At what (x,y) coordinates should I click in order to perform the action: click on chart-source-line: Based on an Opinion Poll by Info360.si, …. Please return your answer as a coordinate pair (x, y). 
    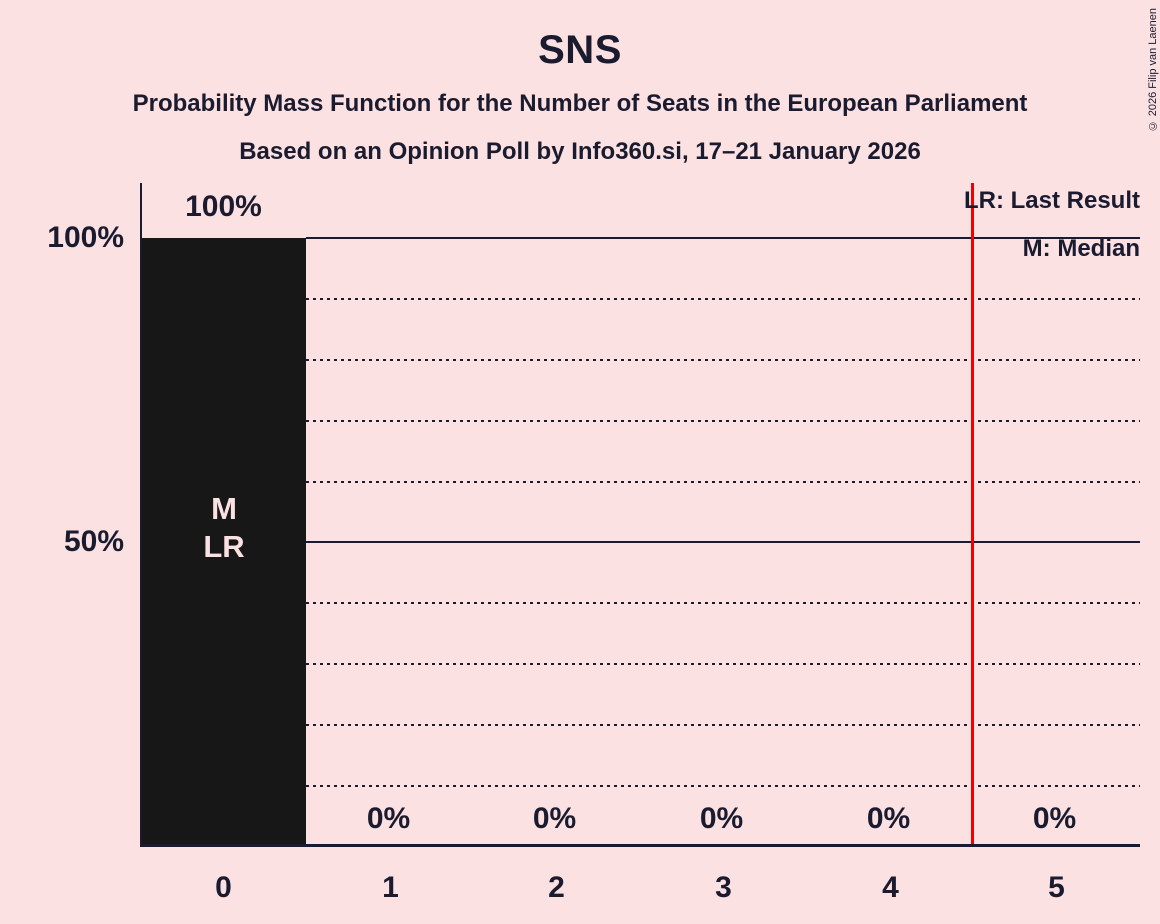
    Looking at the image, I should click on (580, 151).